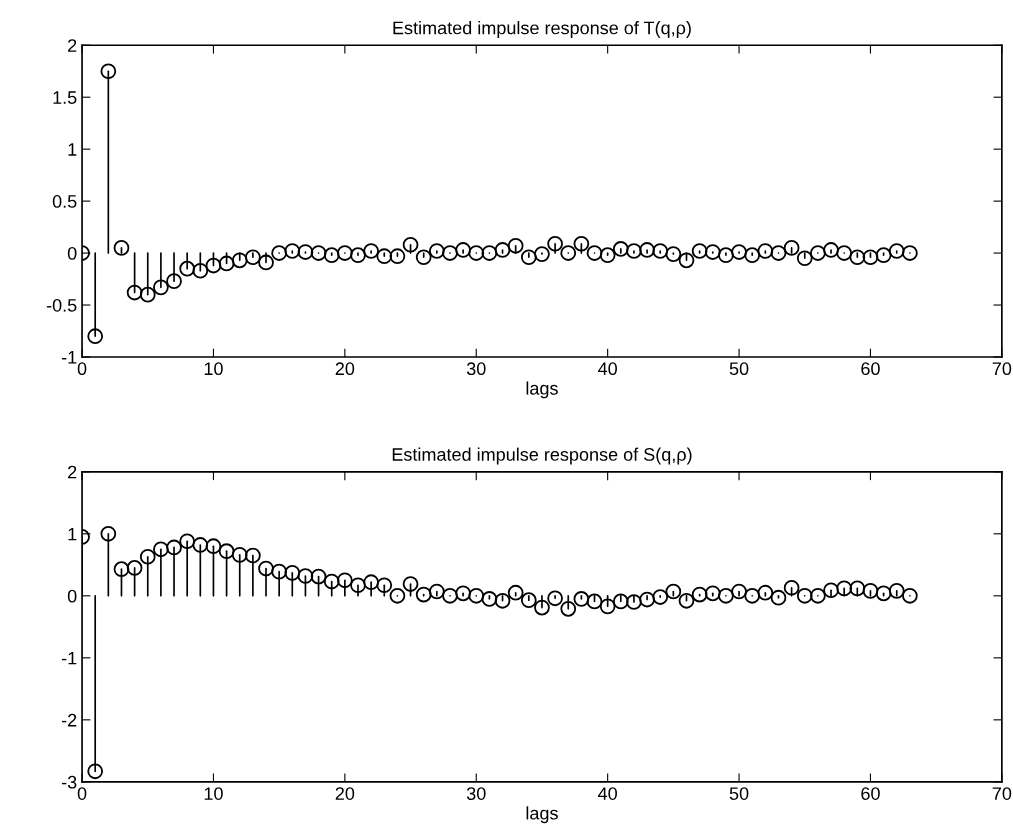 This screenshot has width=1013, height=838. What do you see at coordinates (69, 782) in the screenshot?
I see `y-tick-label: -3` at bounding box center [69, 782].